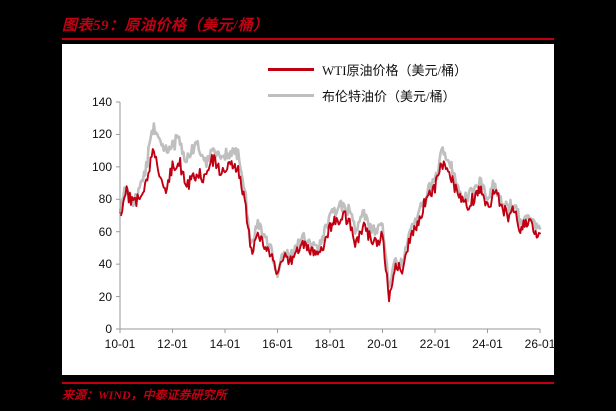 This screenshot has height=411, width=616. What do you see at coordinates (101, 102) in the screenshot?
I see `y-tick-label: 140` at bounding box center [101, 102].